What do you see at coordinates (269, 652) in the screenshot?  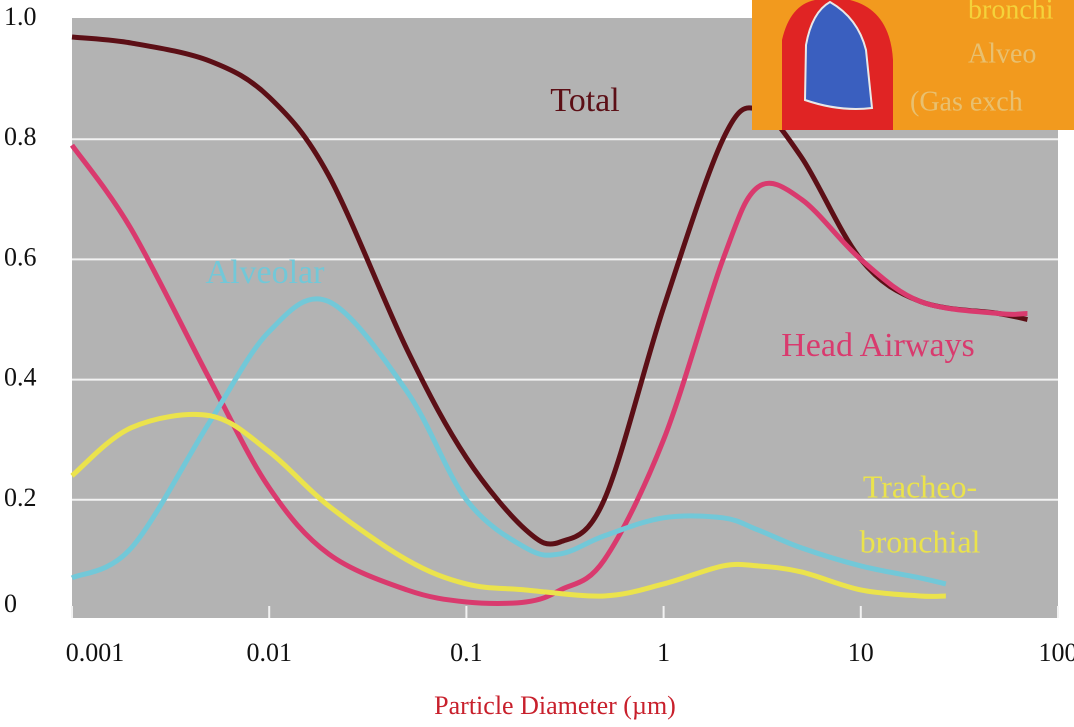 I see `x-tick-label: 0.01` at bounding box center [269, 652].